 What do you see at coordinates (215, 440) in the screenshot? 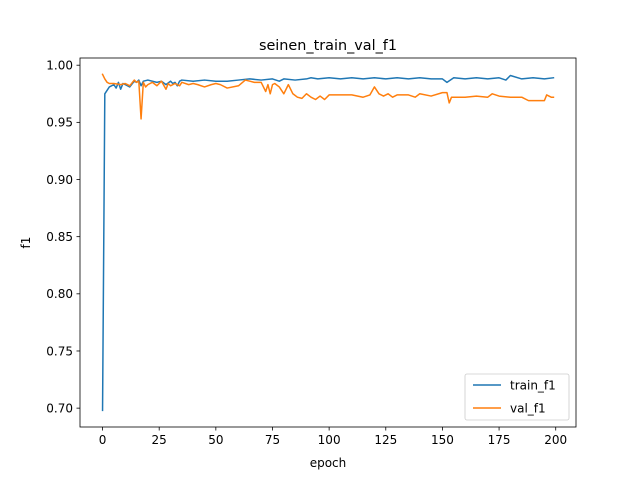
I see `x-tick-label: 50` at bounding box center [215, 440].